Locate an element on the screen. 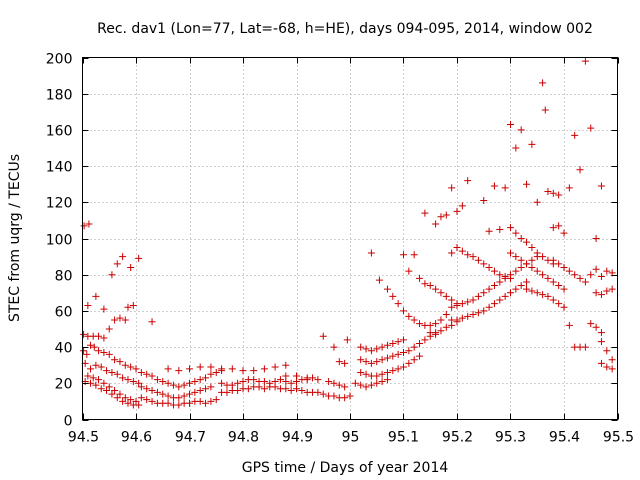  y-tick-label: 80 is located at coordinates (64, 277).